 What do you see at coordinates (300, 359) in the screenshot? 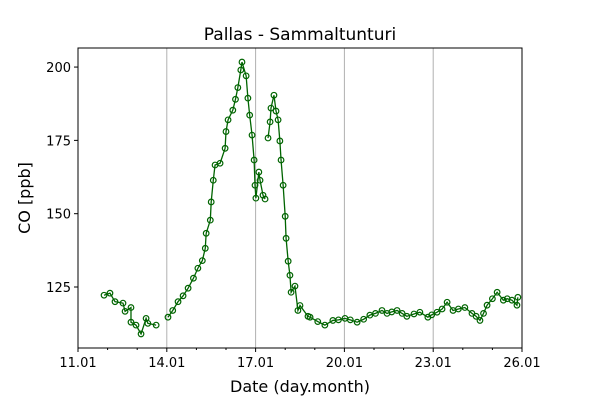
I see `x-axis: 11.01 14.01 17.01 20.01 23.01 26.01` at bounding box center [300, 359].